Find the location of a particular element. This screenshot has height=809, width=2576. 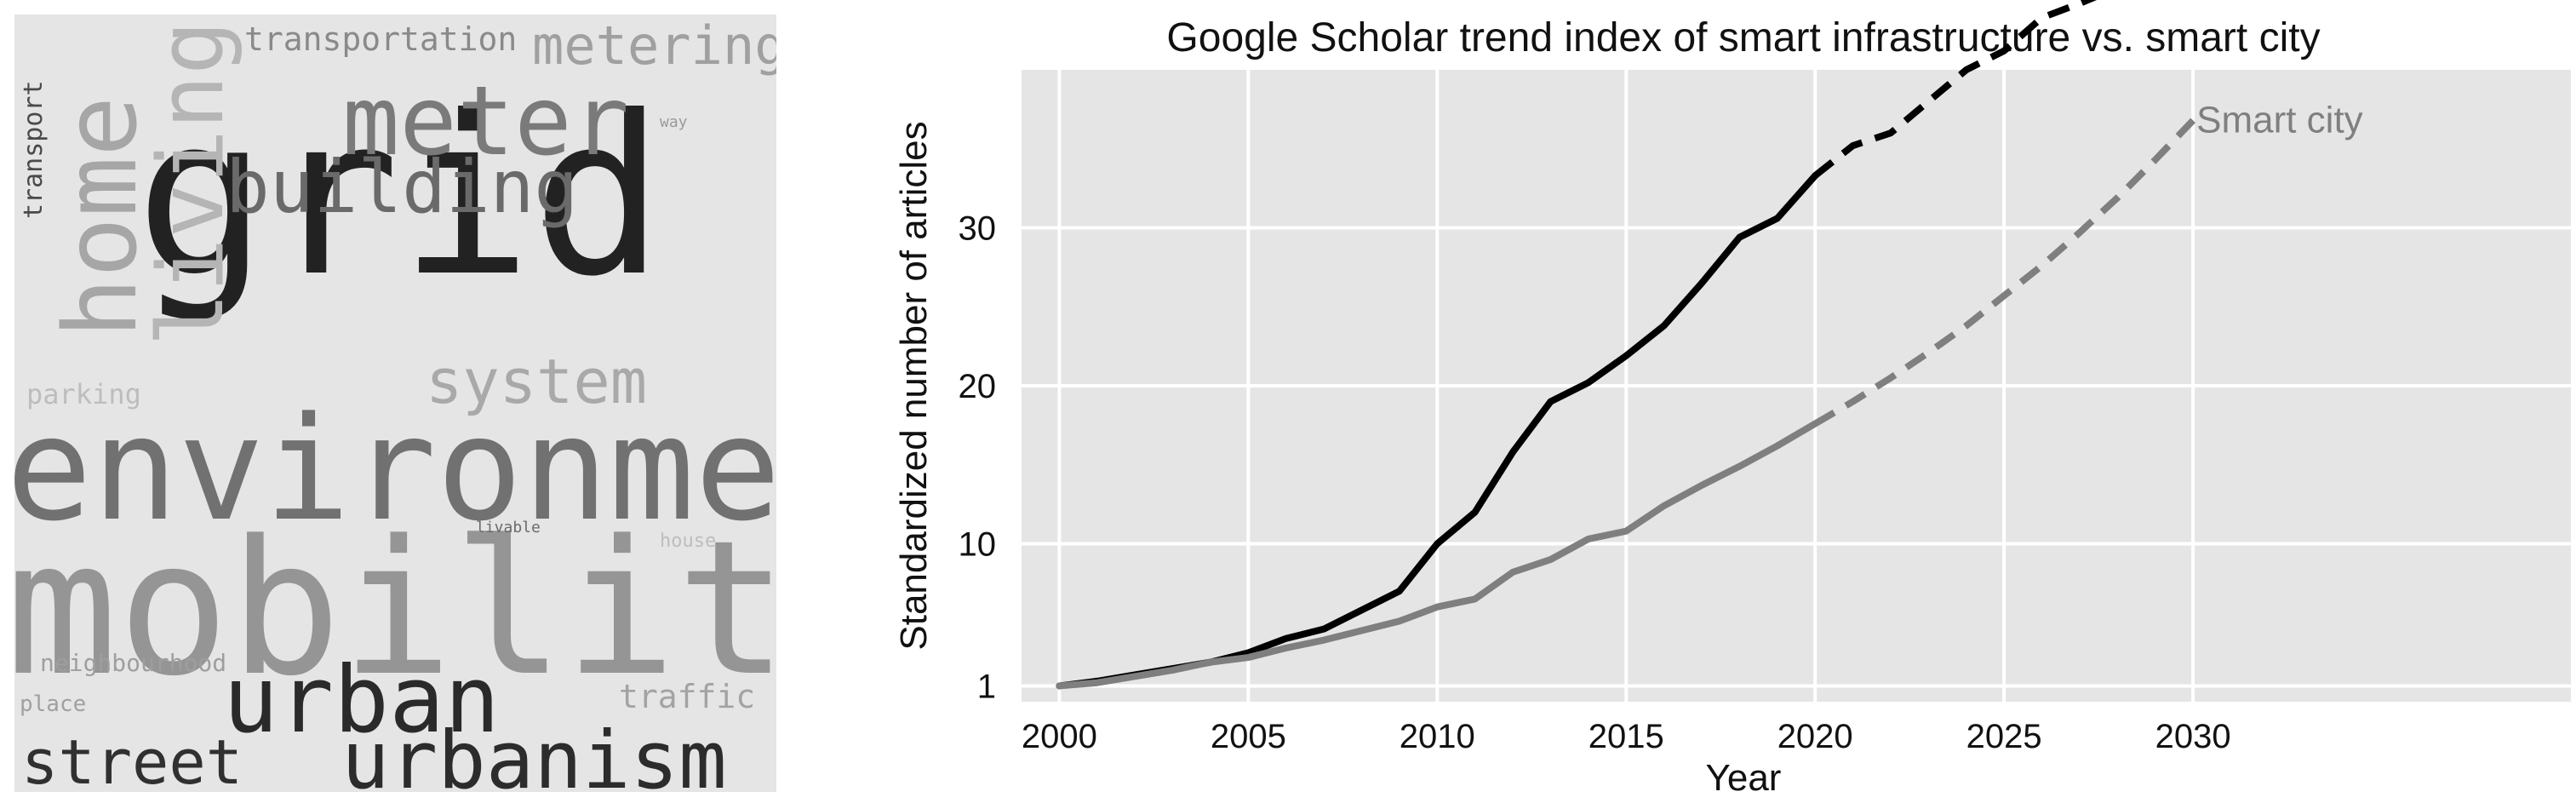

x-tick-label: 2025 is located at coordinates (2004, 736).